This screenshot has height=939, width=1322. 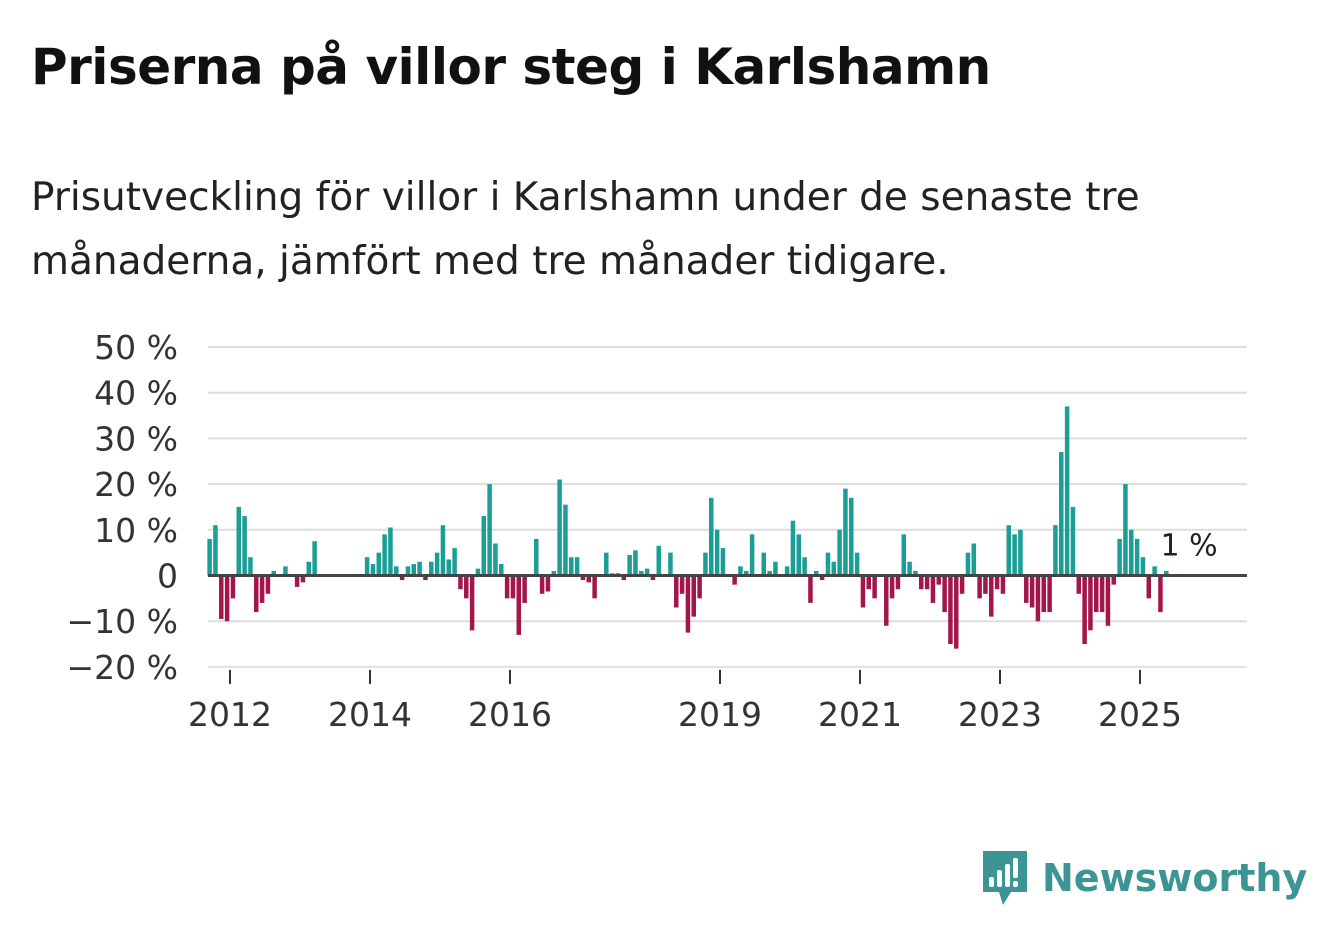 What do you see at coordinates (1175, 878) in the screenshot?
I see `brand-name: Newsworthy` at bounding box center [1175, 878].